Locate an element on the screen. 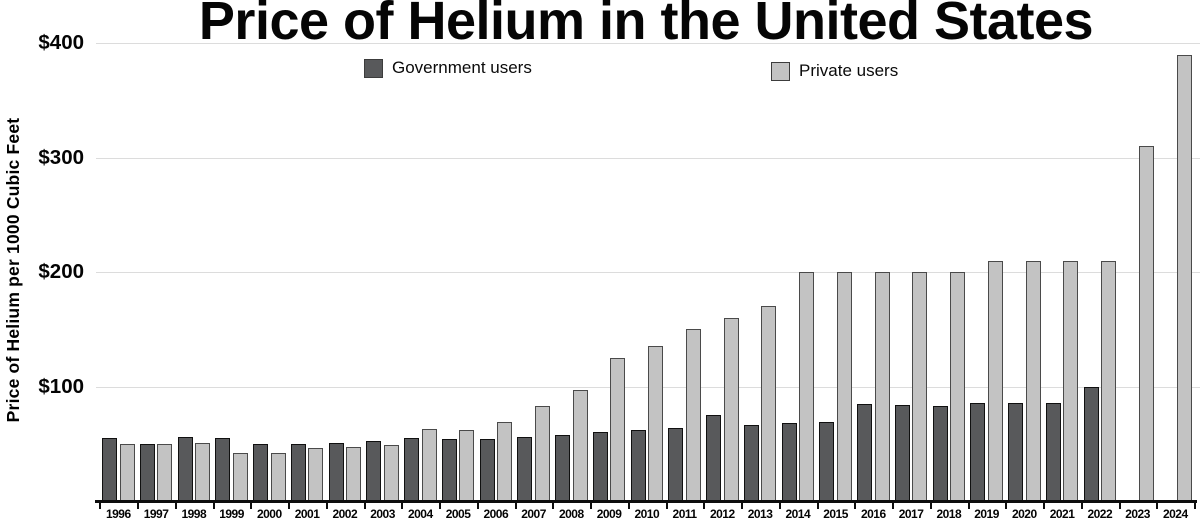  bar-government-2016 is located at coordinates (864, 453).